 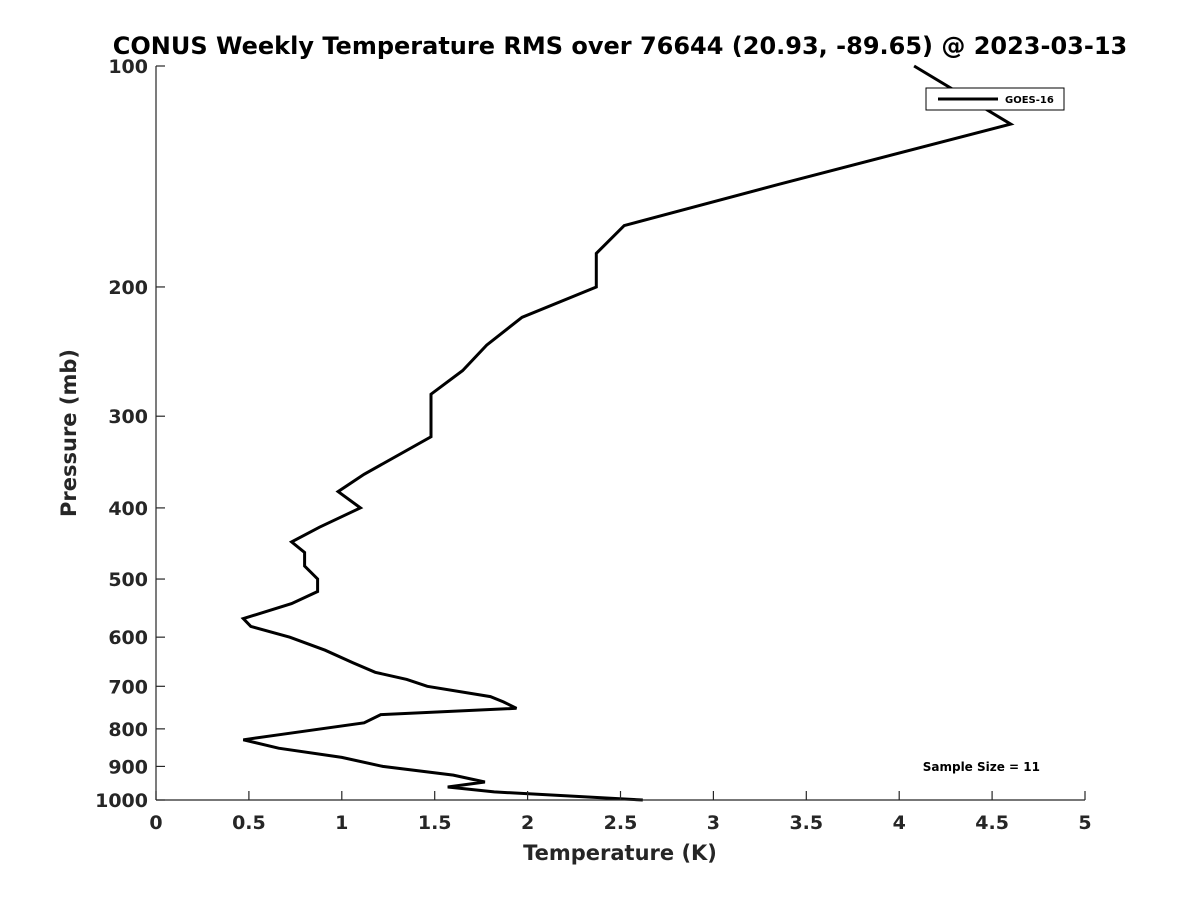 I want to click on x-tick-label: 1, so click(x=341, y=823).